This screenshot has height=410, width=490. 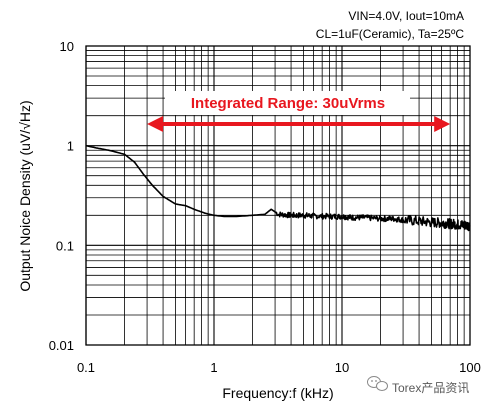 I want to click on annotation-banner-bg, so click(x=287, y=103).